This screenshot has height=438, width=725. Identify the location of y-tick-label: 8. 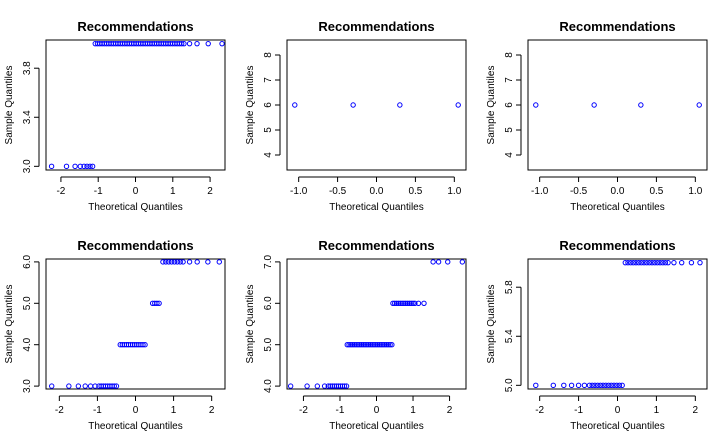
(509, 55).